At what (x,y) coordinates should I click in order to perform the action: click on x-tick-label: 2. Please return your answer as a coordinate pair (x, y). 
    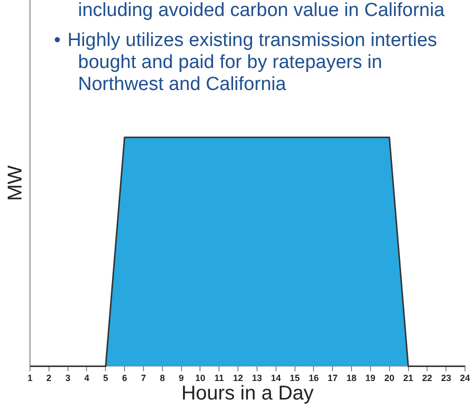
    Looking at the image, I should click on (49, 378).